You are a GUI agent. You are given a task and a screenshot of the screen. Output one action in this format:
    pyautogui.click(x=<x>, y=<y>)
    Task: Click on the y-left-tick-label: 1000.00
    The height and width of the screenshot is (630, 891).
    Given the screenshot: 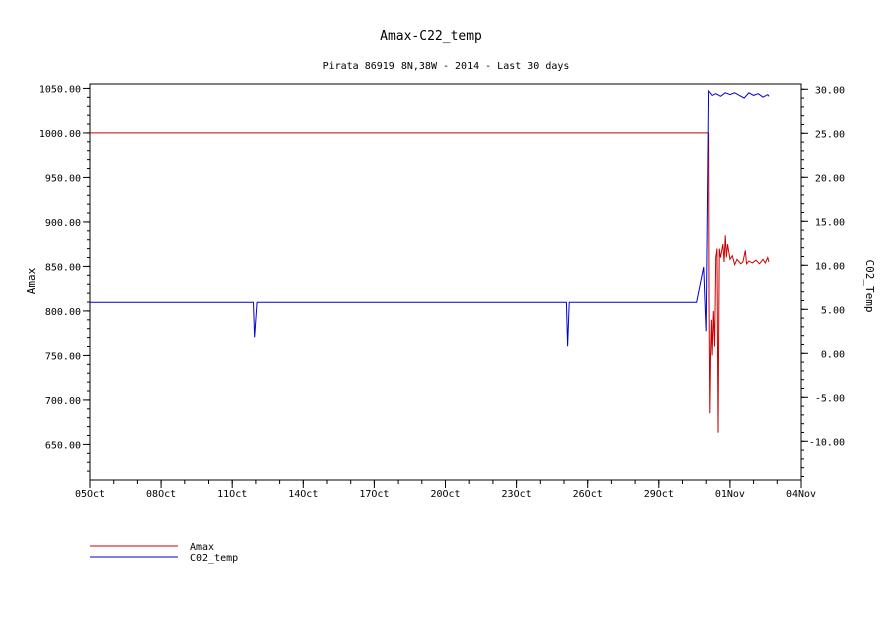 What is the action you would take?
    pyautogui.click(x=60, y=134)
    